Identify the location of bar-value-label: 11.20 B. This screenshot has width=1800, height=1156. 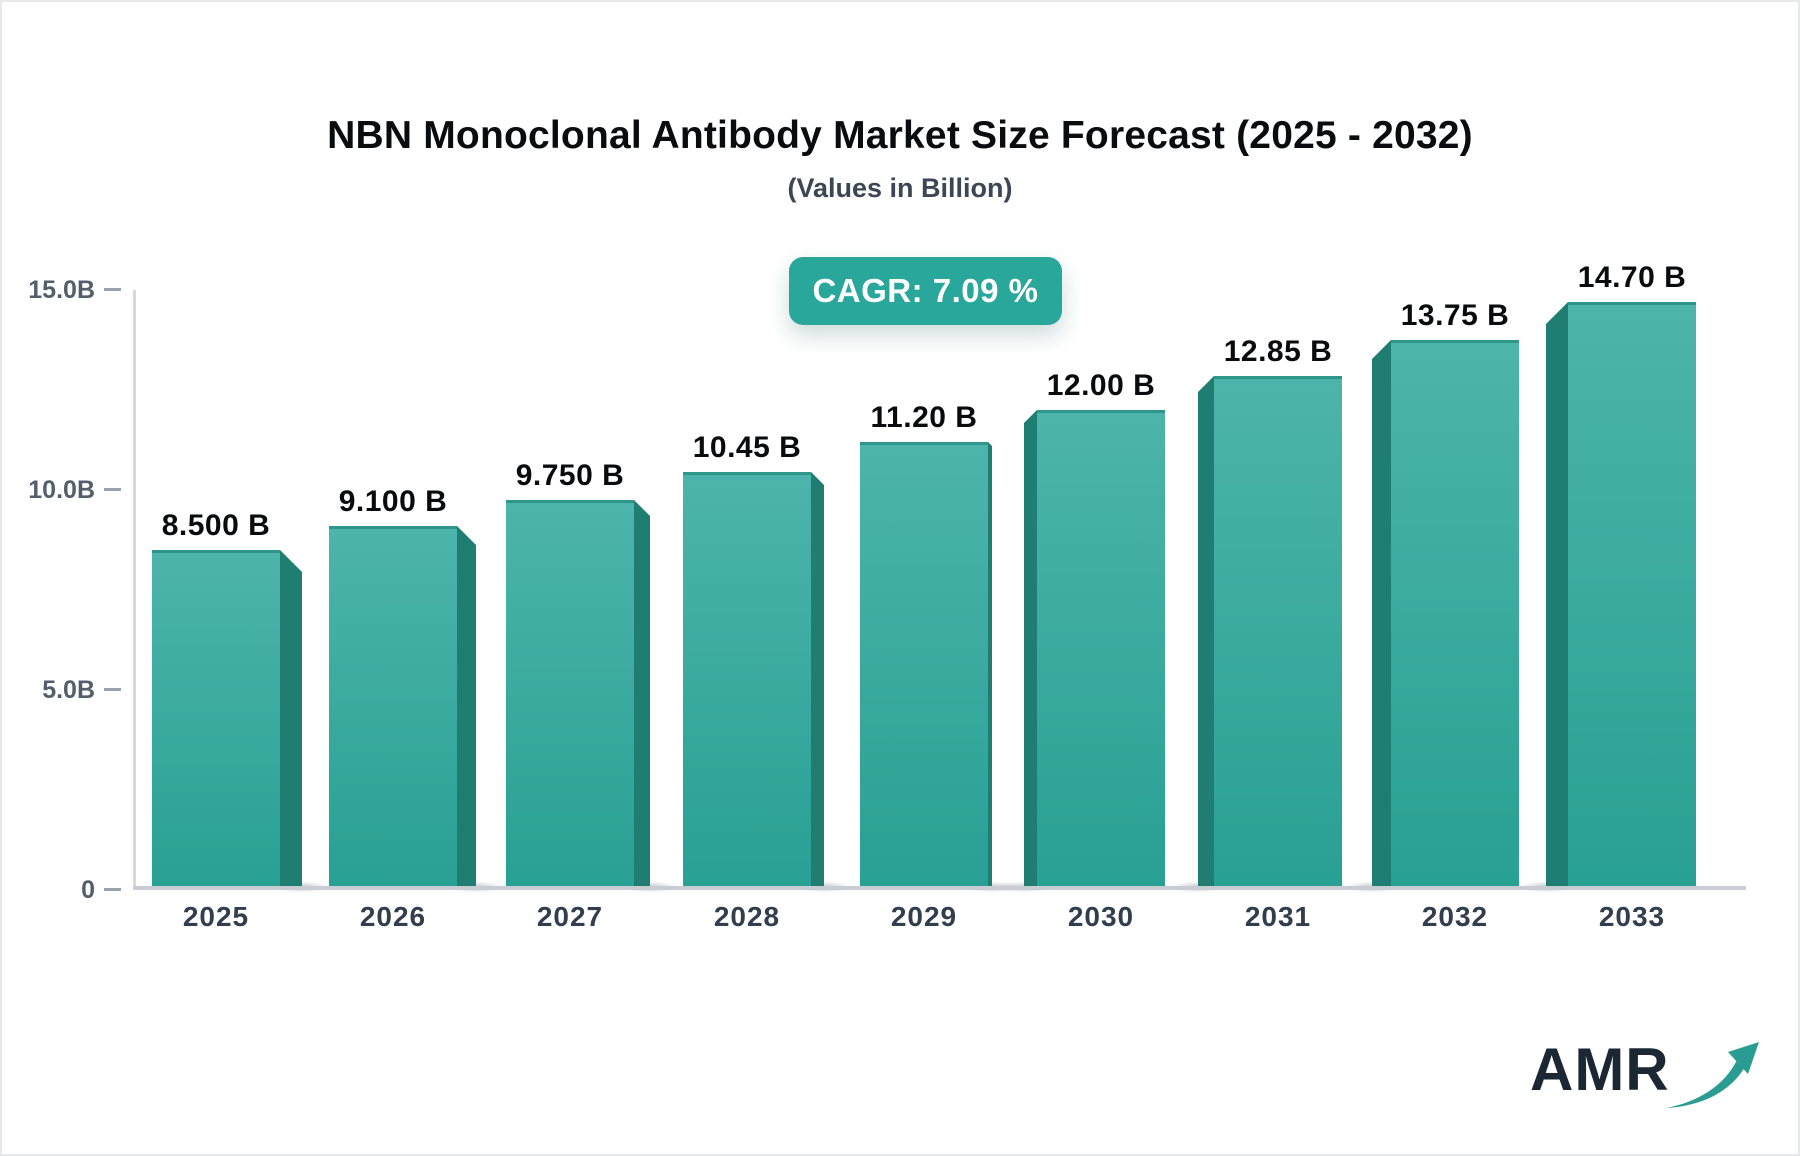
(924, 417).